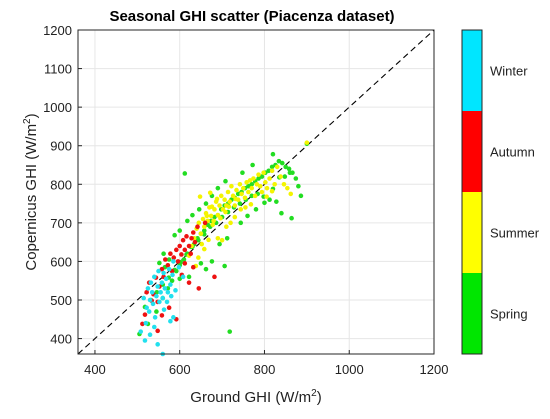  Describe the element at coordinates (472, 232) in the screenshot. I see `colorbar-segment-summer` at that location.